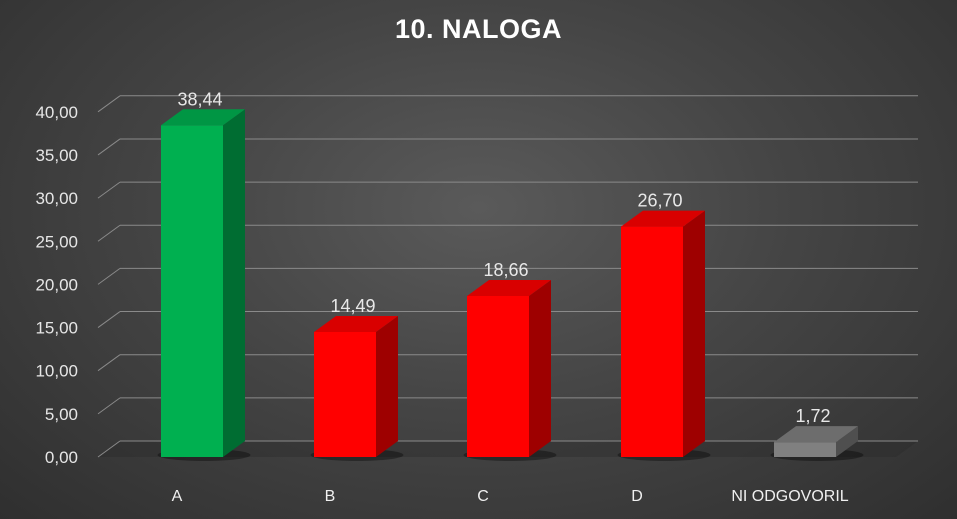 This screenshot has height=519, width=957. Describe the element at coordinates (478, 29) in the screenshot. I see `chart-title: 10. NALOGA` at that location.